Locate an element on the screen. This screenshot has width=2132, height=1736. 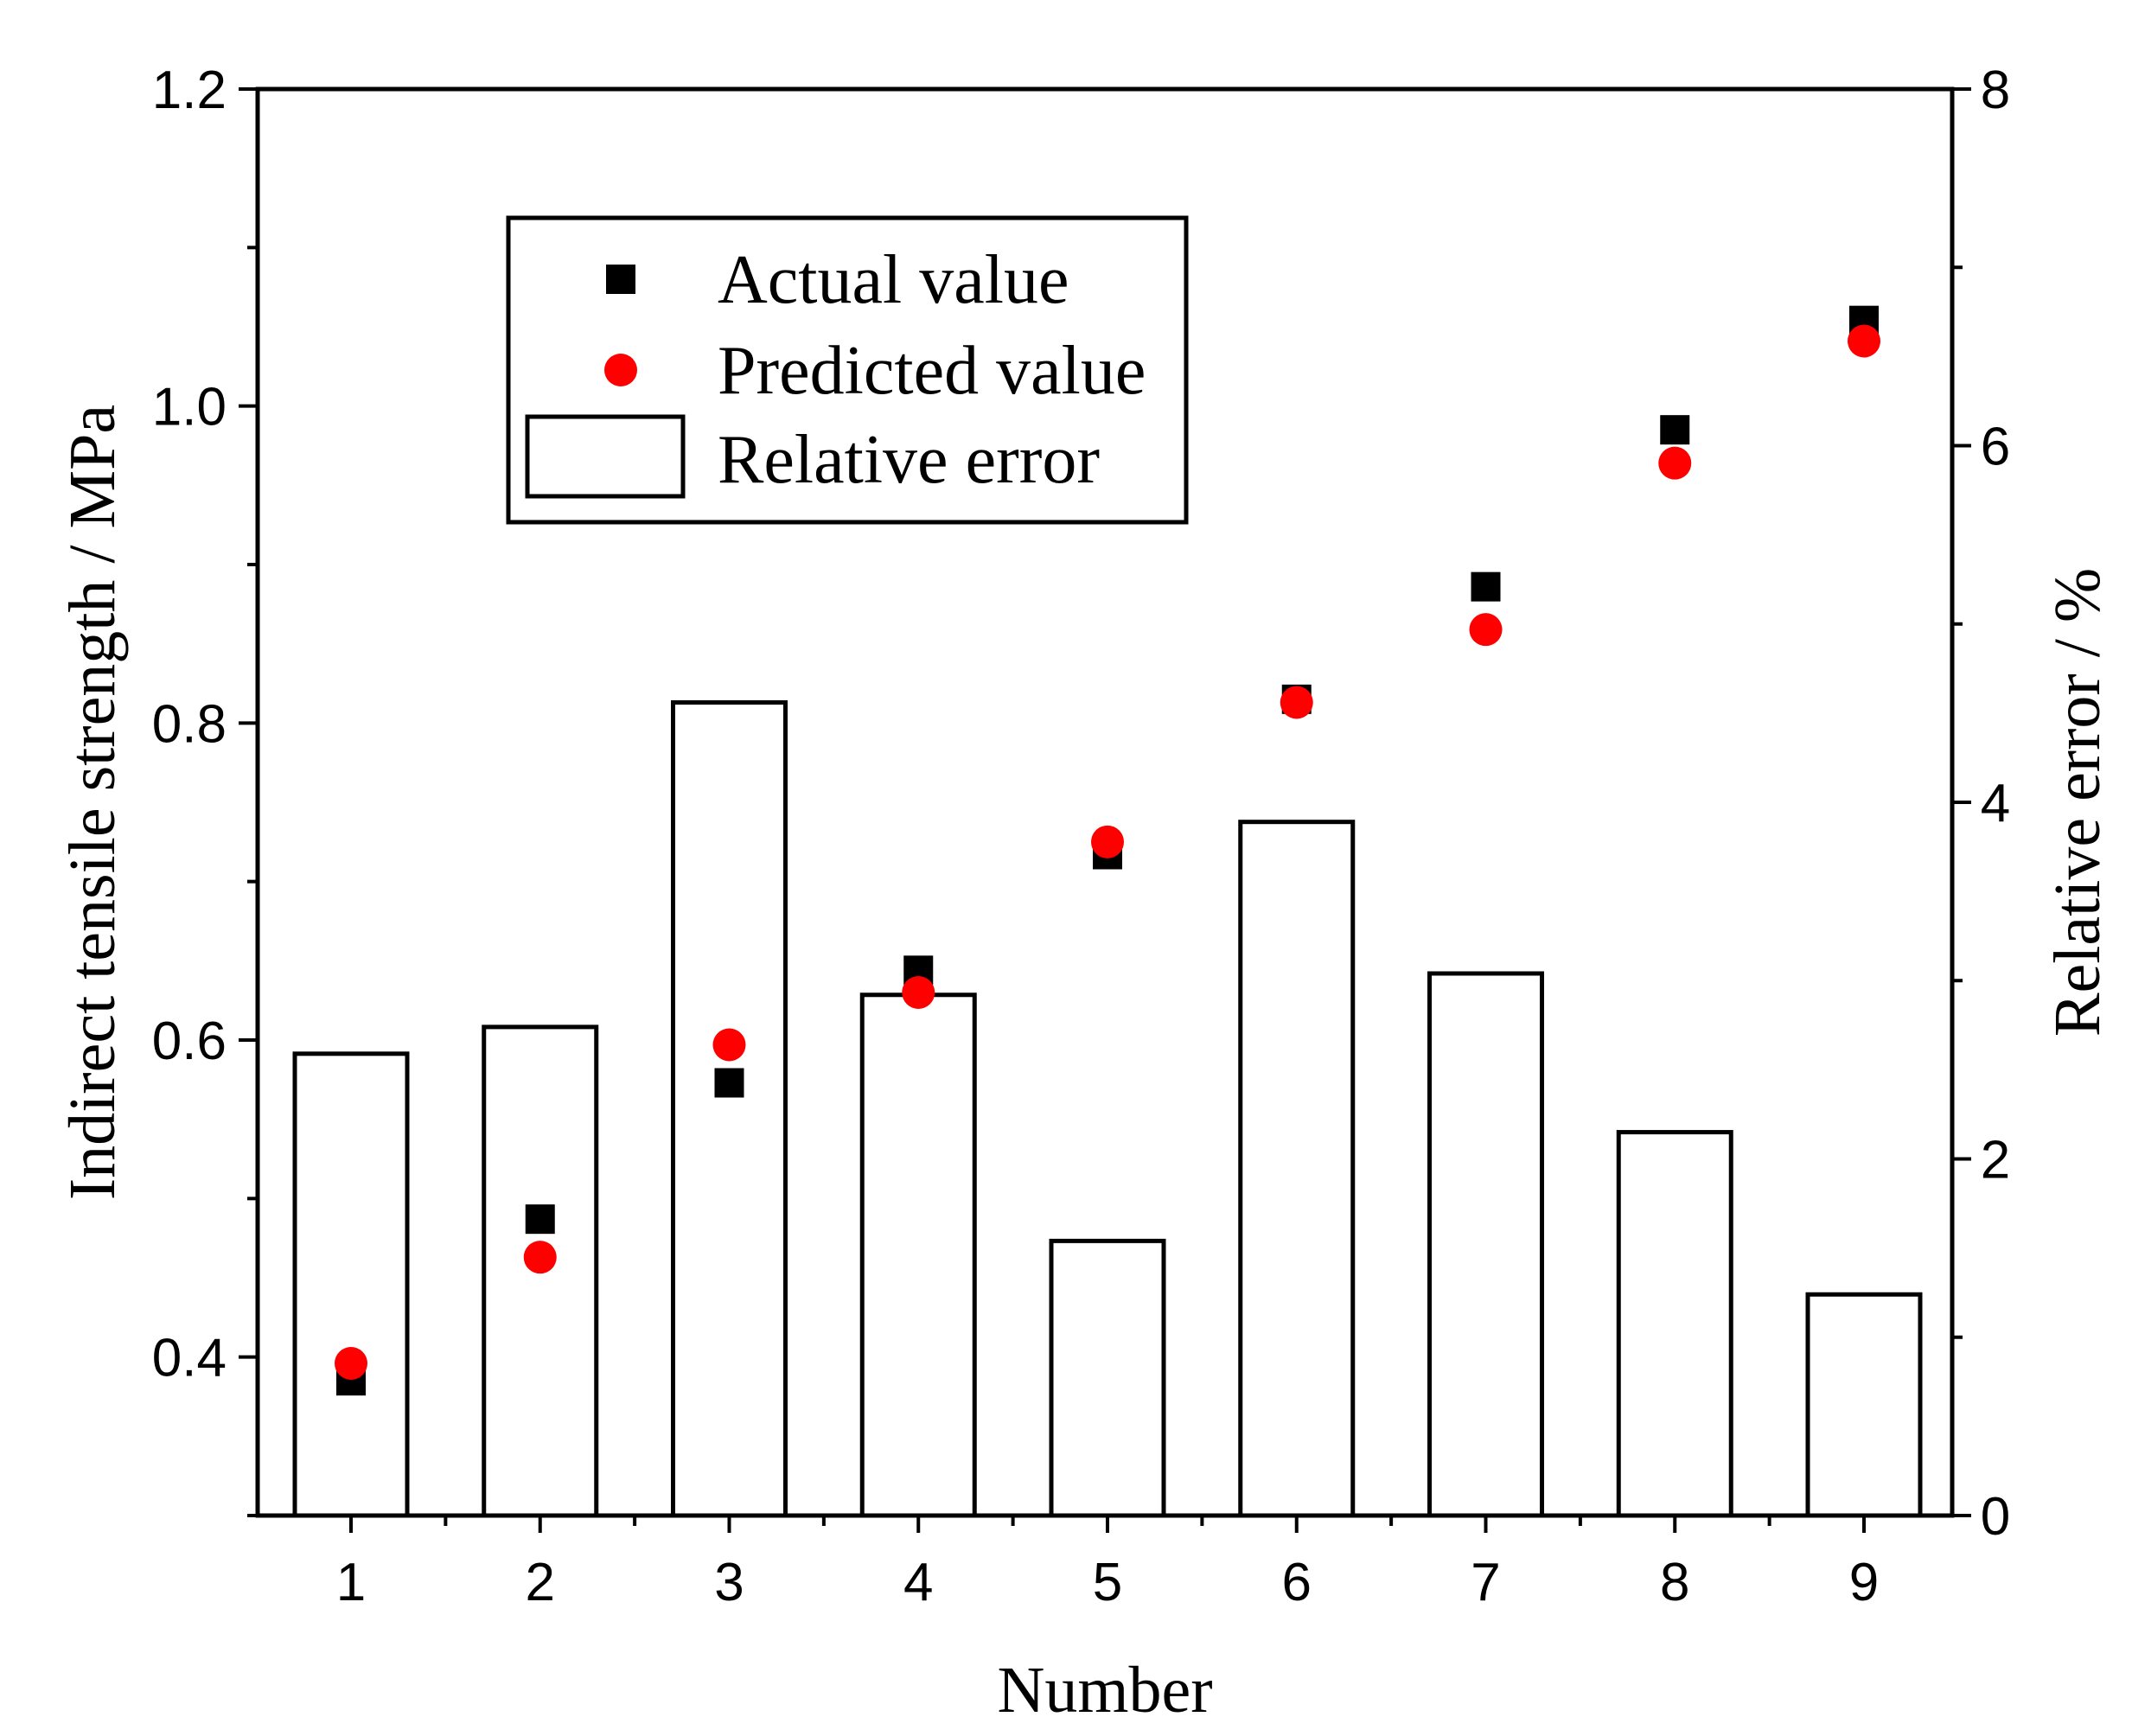
right-tick-label: 2 is located at coordinates (1995, 1160).